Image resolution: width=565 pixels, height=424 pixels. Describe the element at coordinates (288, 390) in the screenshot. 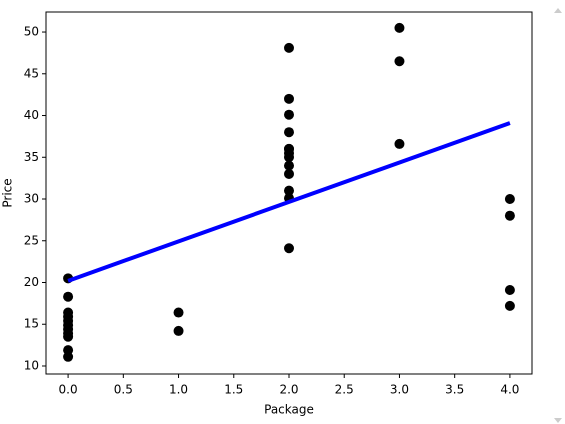

I see `x-tick-label: 2.0` at that location.